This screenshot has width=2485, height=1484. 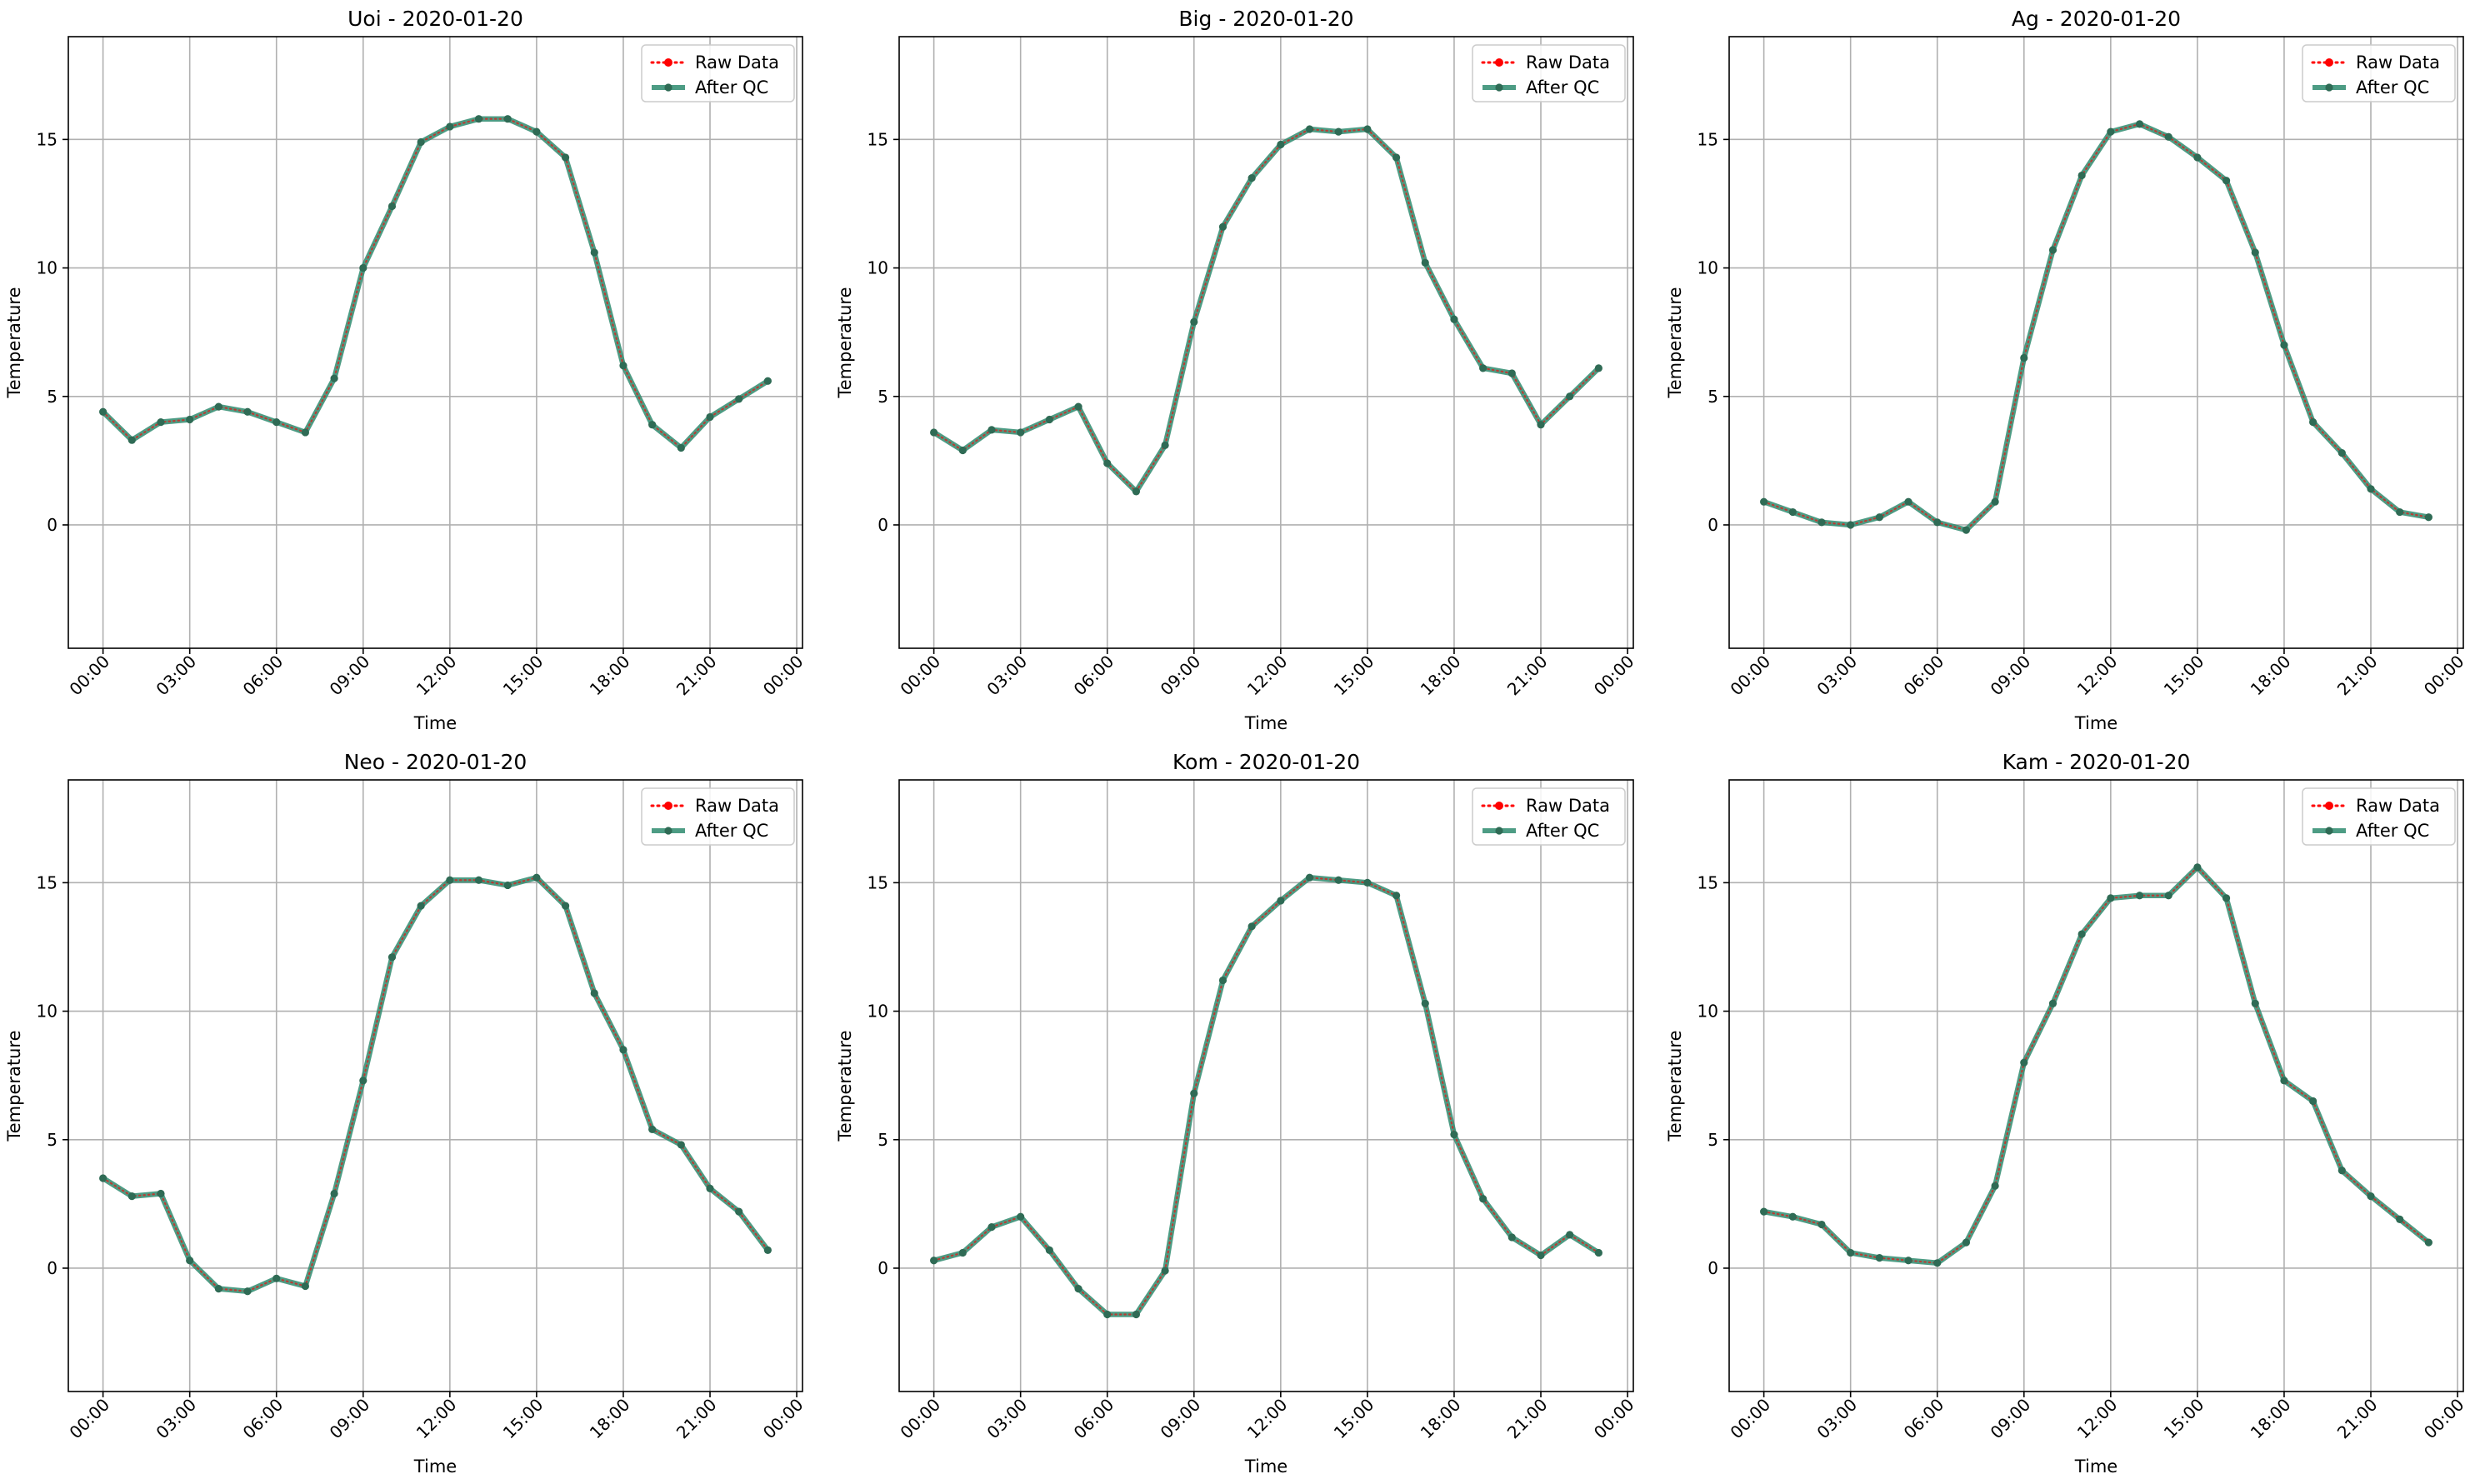 I want to click on legend-qc-label: After QC, so click(x=1562, y=831).